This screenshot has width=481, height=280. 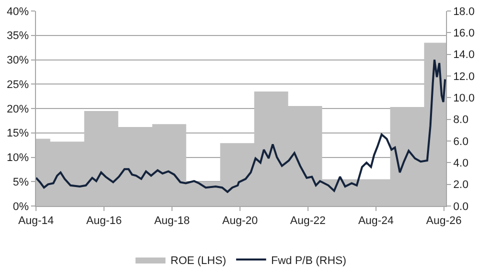 What do you see at coordinates (460, 185) in the screenshot?
I see `y2-tick-label: 2.0` at bounding box center [460, 185].